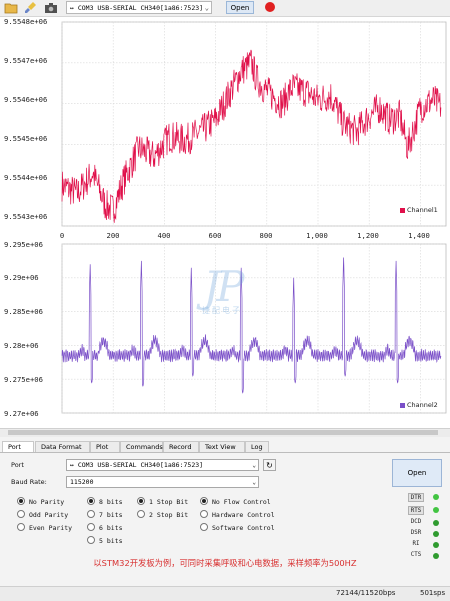 The width and height of the screenshot is (450, 601). I want to click on port-select: ↔ COM3 USB-SERIAL CH340[1a86:7523] ⌄, so click(139, 7).